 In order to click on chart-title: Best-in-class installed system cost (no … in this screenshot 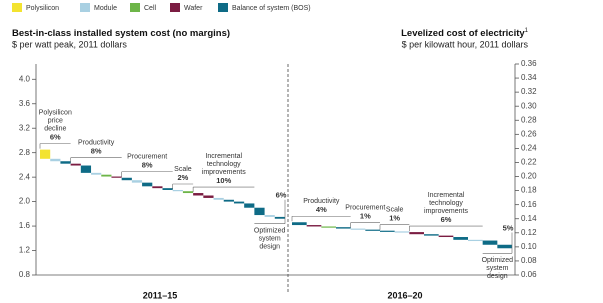, I will do `click(121, 33)`.